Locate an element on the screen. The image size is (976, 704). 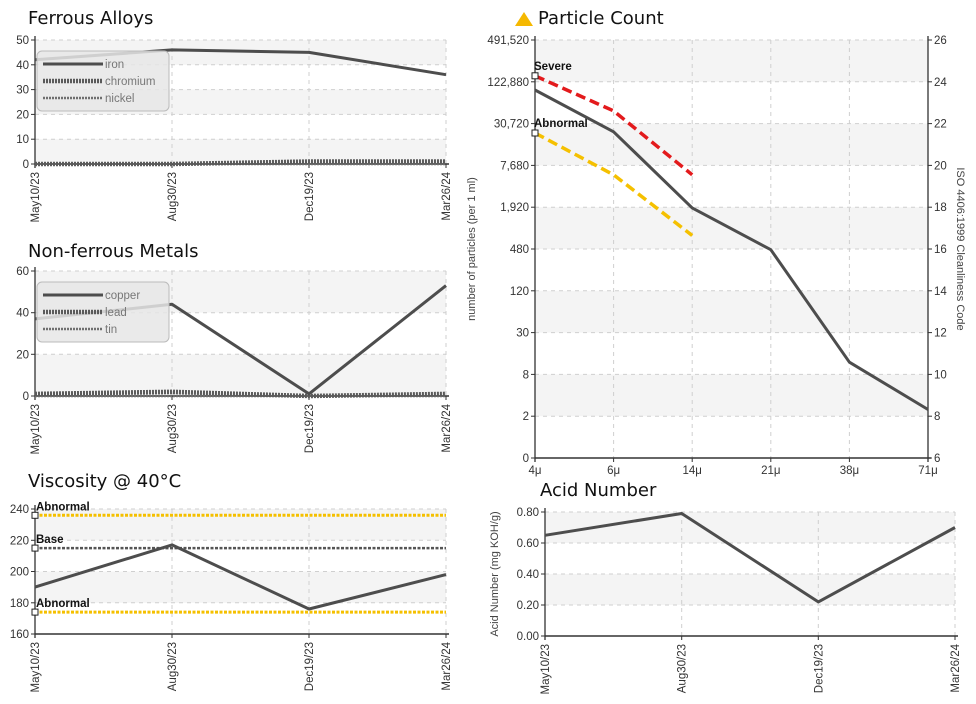
y-tick-label-right: 26 is located at coordinates (940, 41).